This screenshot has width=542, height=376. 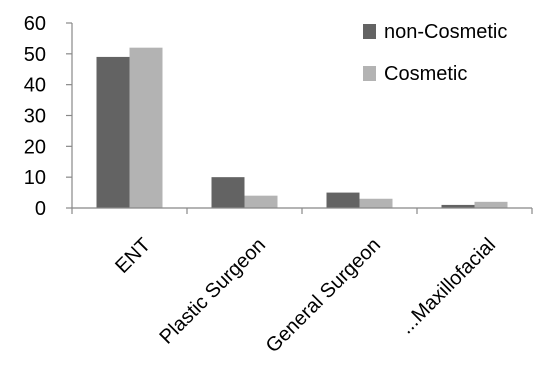 I want to click on x-category-label: Plastic Surgeon, so click(x=212, y=291).